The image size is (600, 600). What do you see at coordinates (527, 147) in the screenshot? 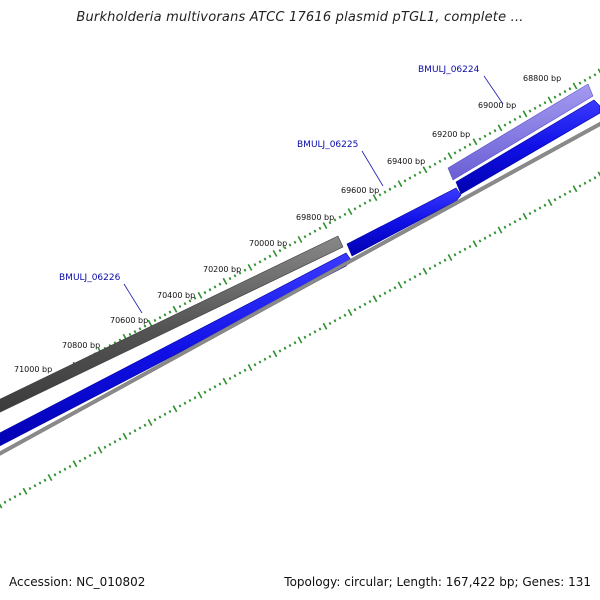
I see `gene-blue-upper-arc` at bounding box center [527, 147].